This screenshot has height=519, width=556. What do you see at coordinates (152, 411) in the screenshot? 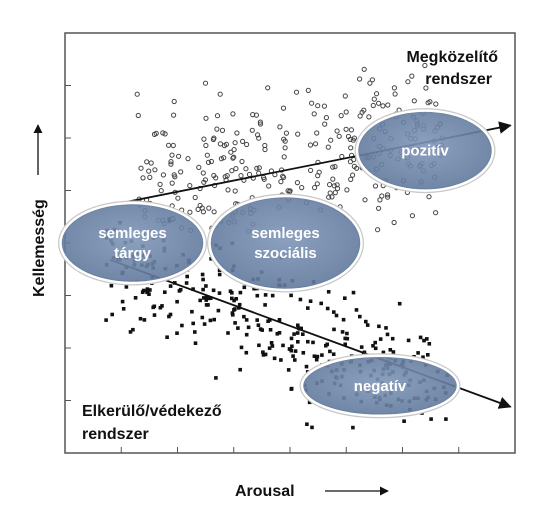
I see `avoid-label-line1: Elkerülő/védekező` at bounding box center [152, 411].